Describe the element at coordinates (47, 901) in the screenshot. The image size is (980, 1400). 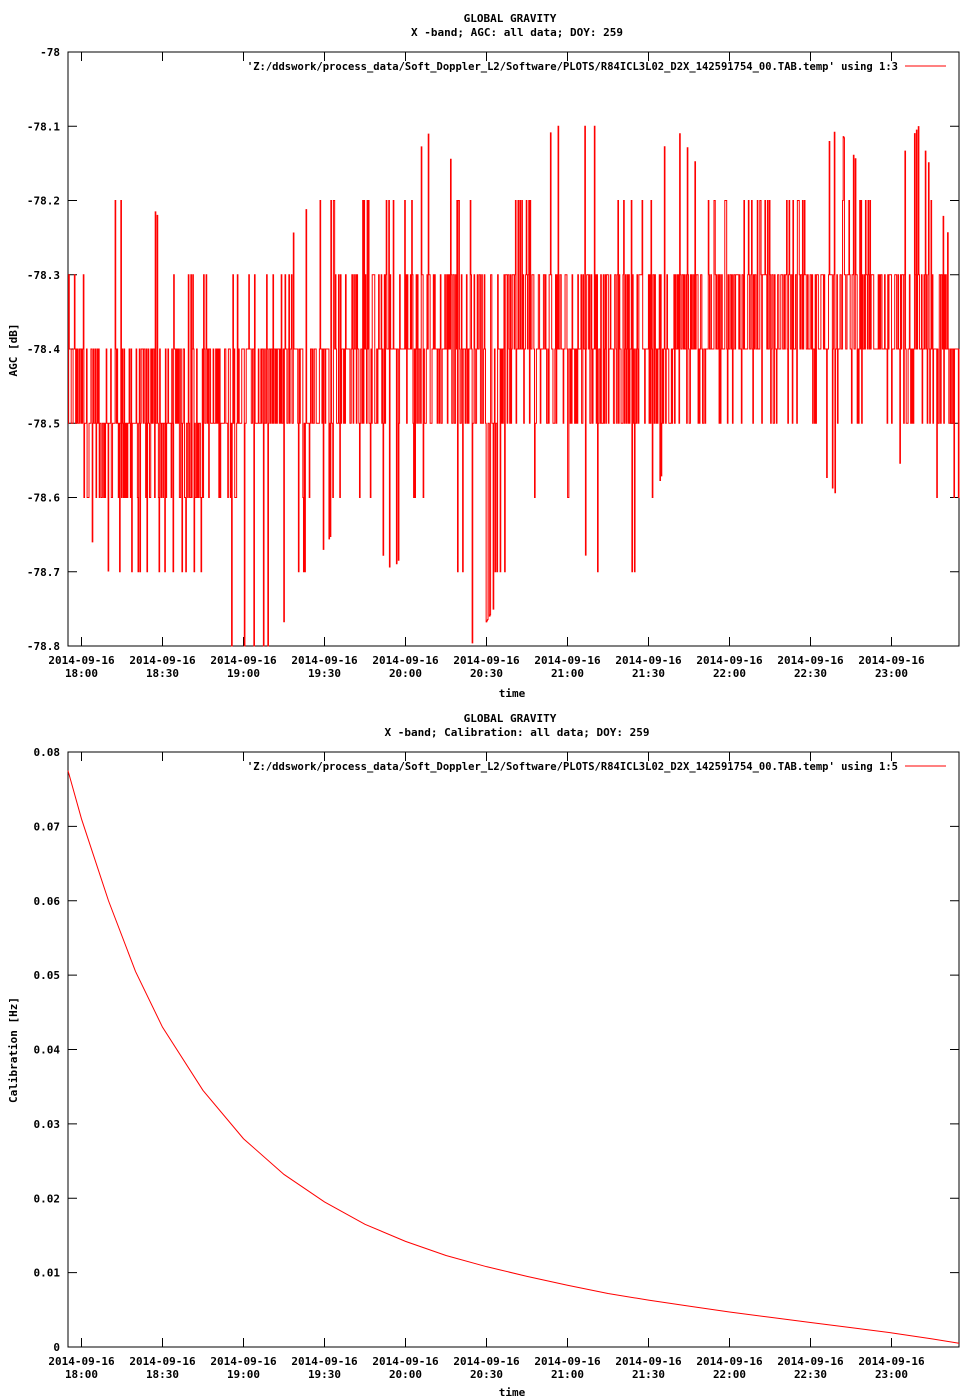
I see `calibration-y-tick-label: 0.06` at that location.